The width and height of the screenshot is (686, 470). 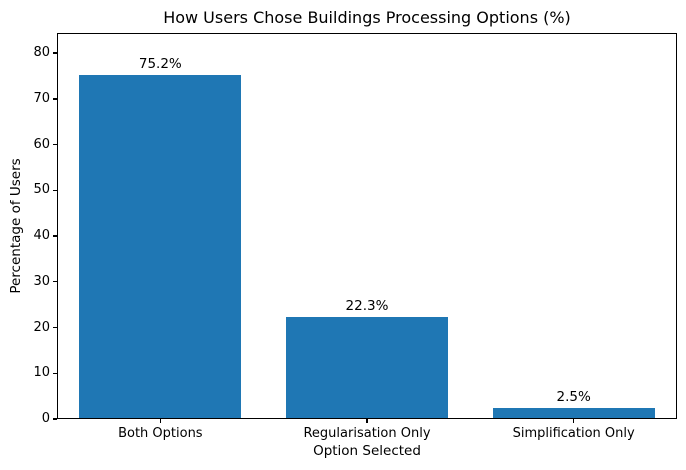 I want to click on y-tick-label: 40, so click(x=41, y=236).